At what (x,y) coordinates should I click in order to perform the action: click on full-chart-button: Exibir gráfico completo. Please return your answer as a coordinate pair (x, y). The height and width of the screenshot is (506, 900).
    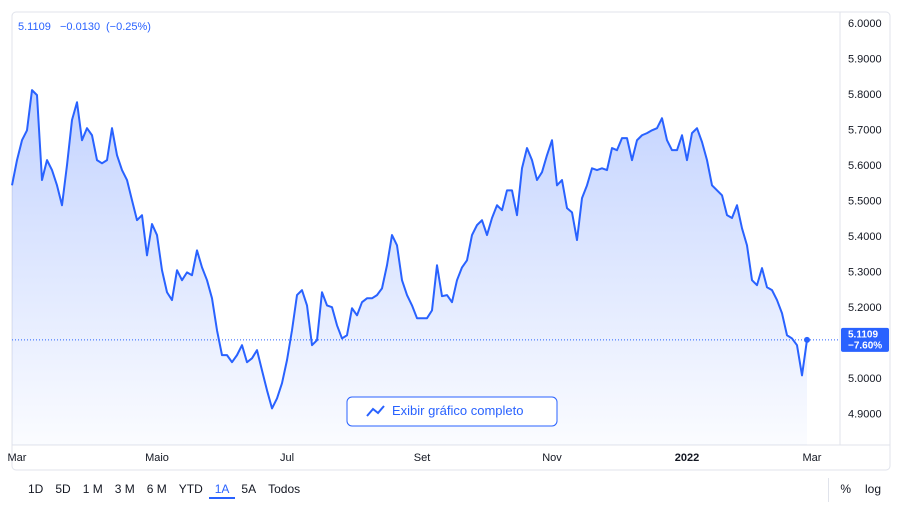
    Looking at the image, I should click on (452, 411).